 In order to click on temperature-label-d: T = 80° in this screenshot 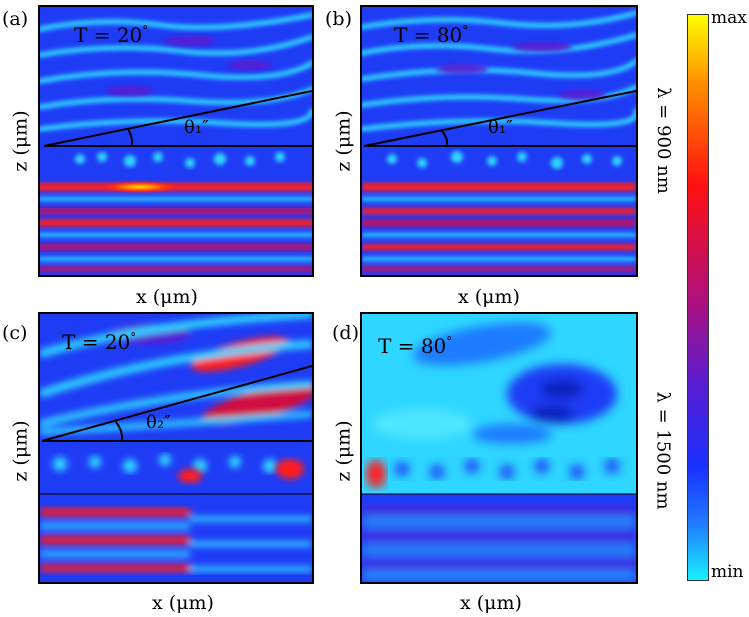, I will do `click(415, 346)`.